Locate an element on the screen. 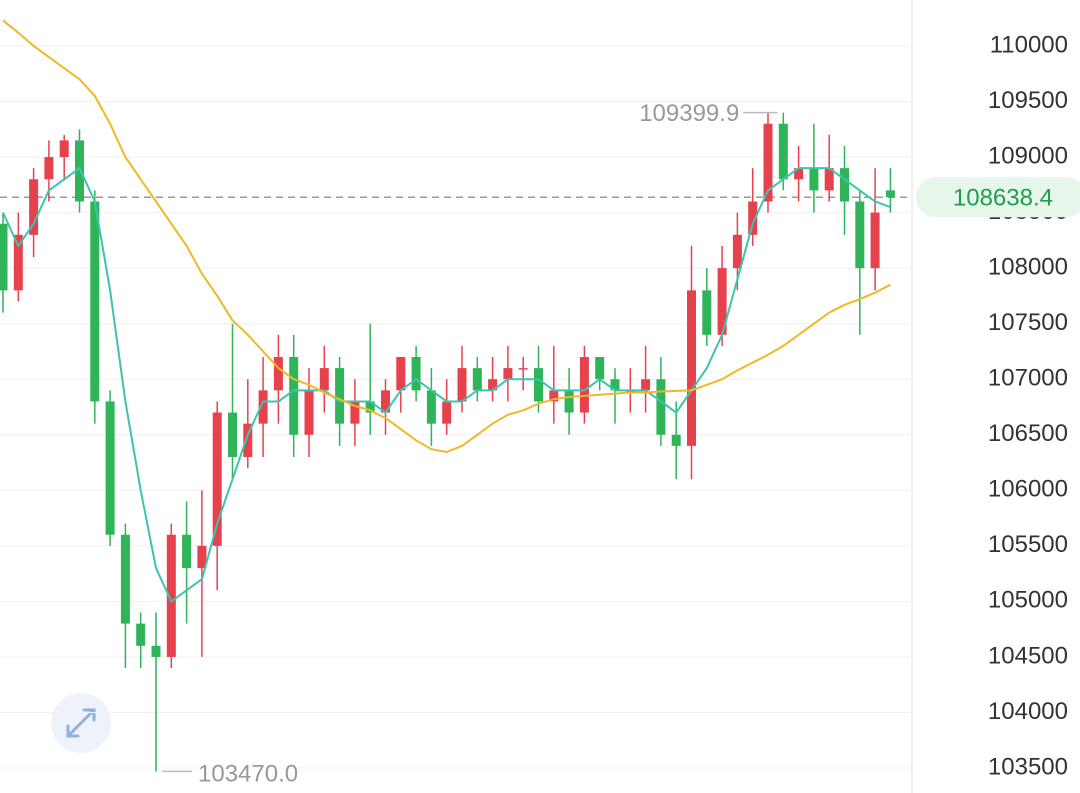  y-tick-label: 104000 is located at coordinates (1028, 711).